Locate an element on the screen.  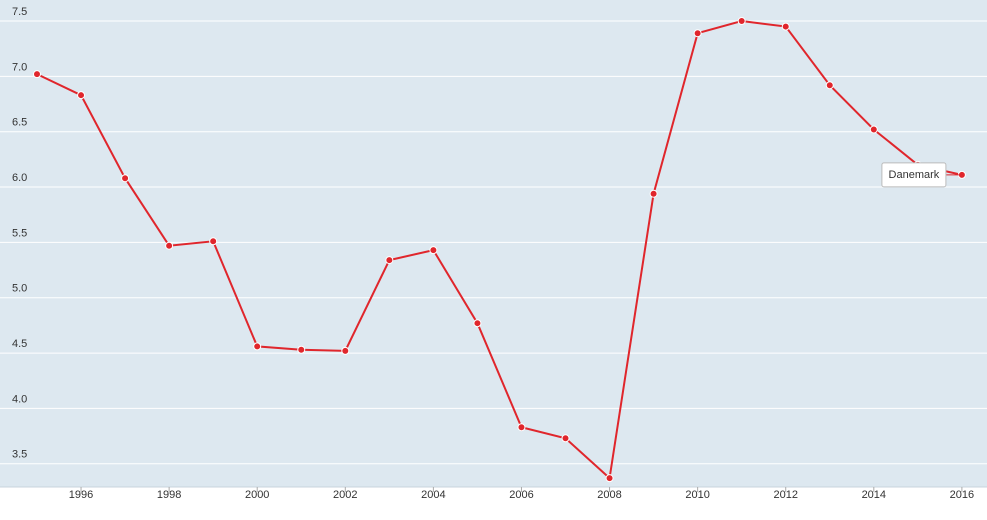
x-tick-label: 2016 is located at coordinates (962, 495).